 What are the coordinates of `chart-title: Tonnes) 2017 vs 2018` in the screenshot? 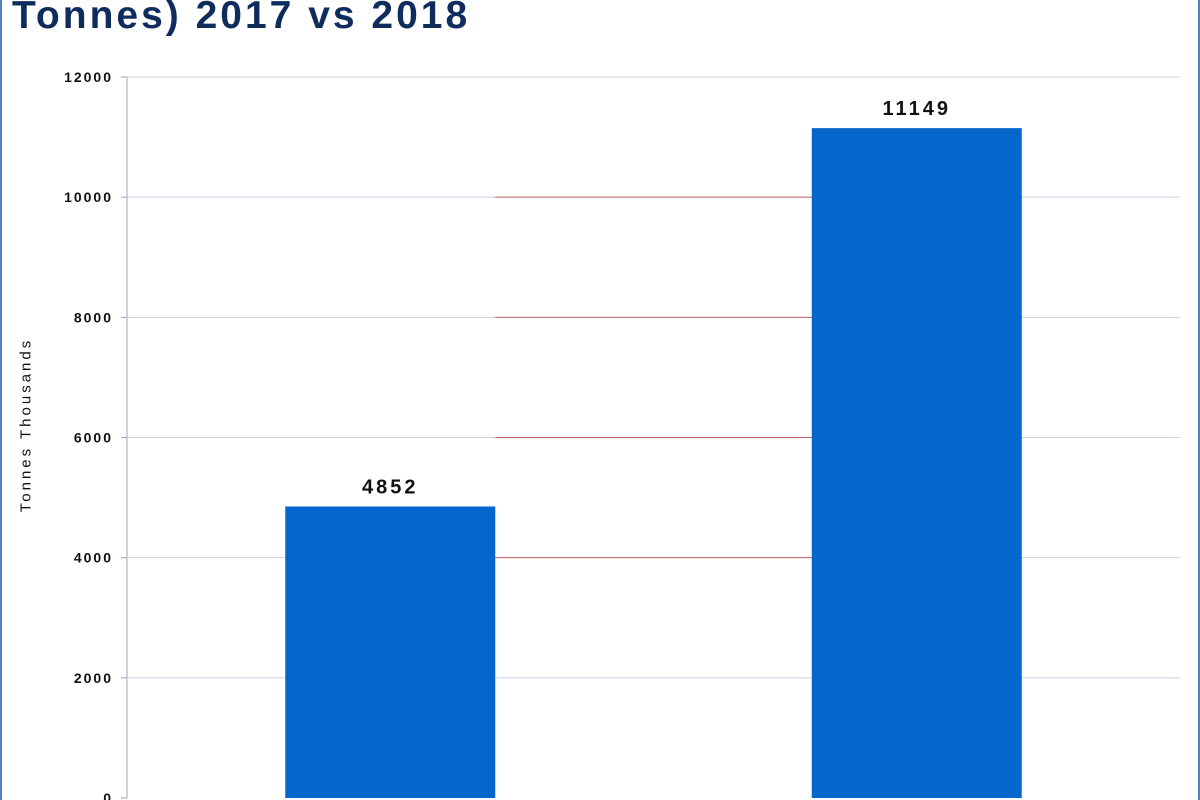 It's located at (241, 18).